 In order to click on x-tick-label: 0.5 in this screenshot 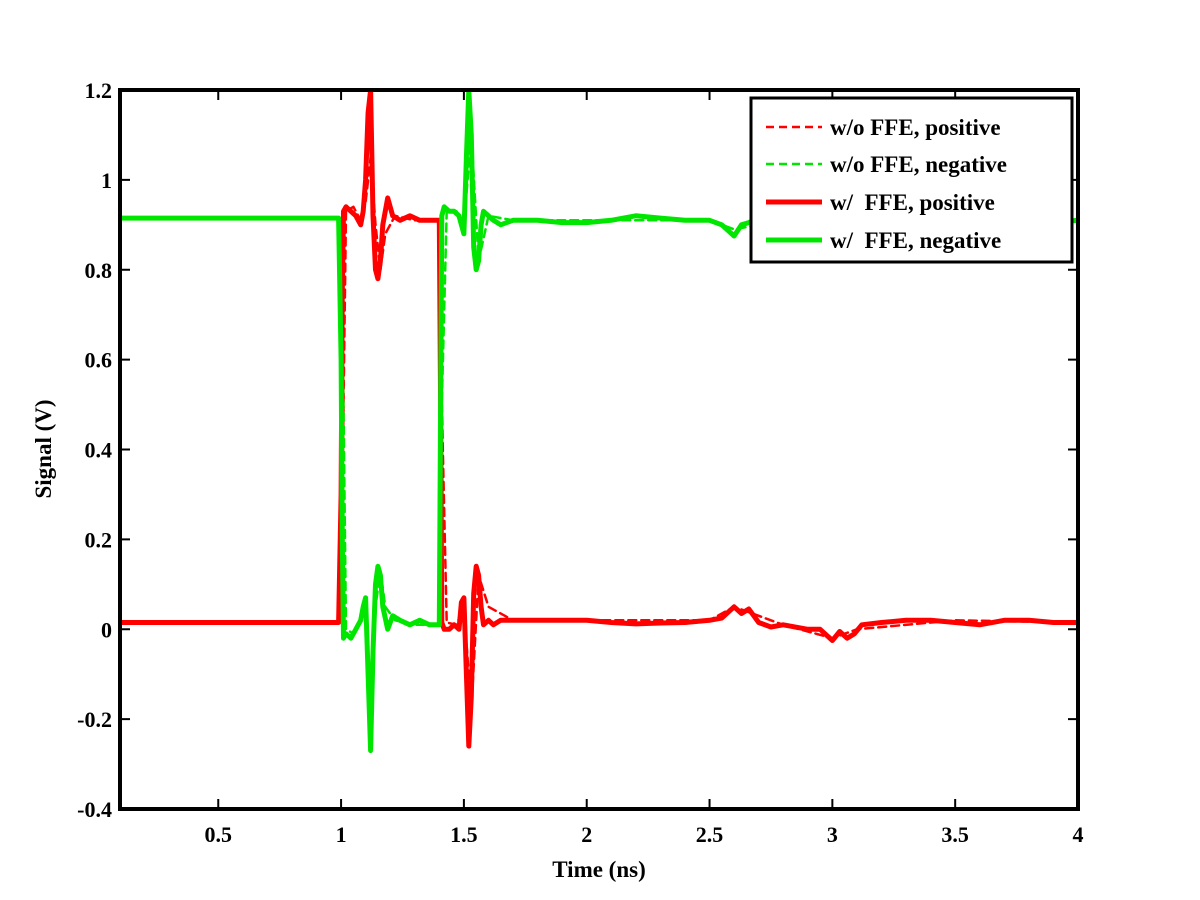, I will do `click(219, 834)`.